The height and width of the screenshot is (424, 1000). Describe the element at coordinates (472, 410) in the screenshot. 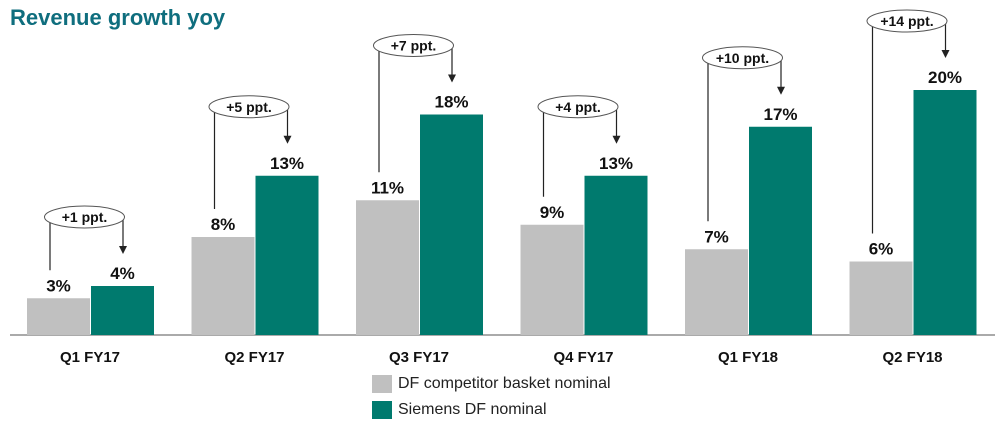

I see `legend-label-siemens: Siemens DF nominal` at that location.